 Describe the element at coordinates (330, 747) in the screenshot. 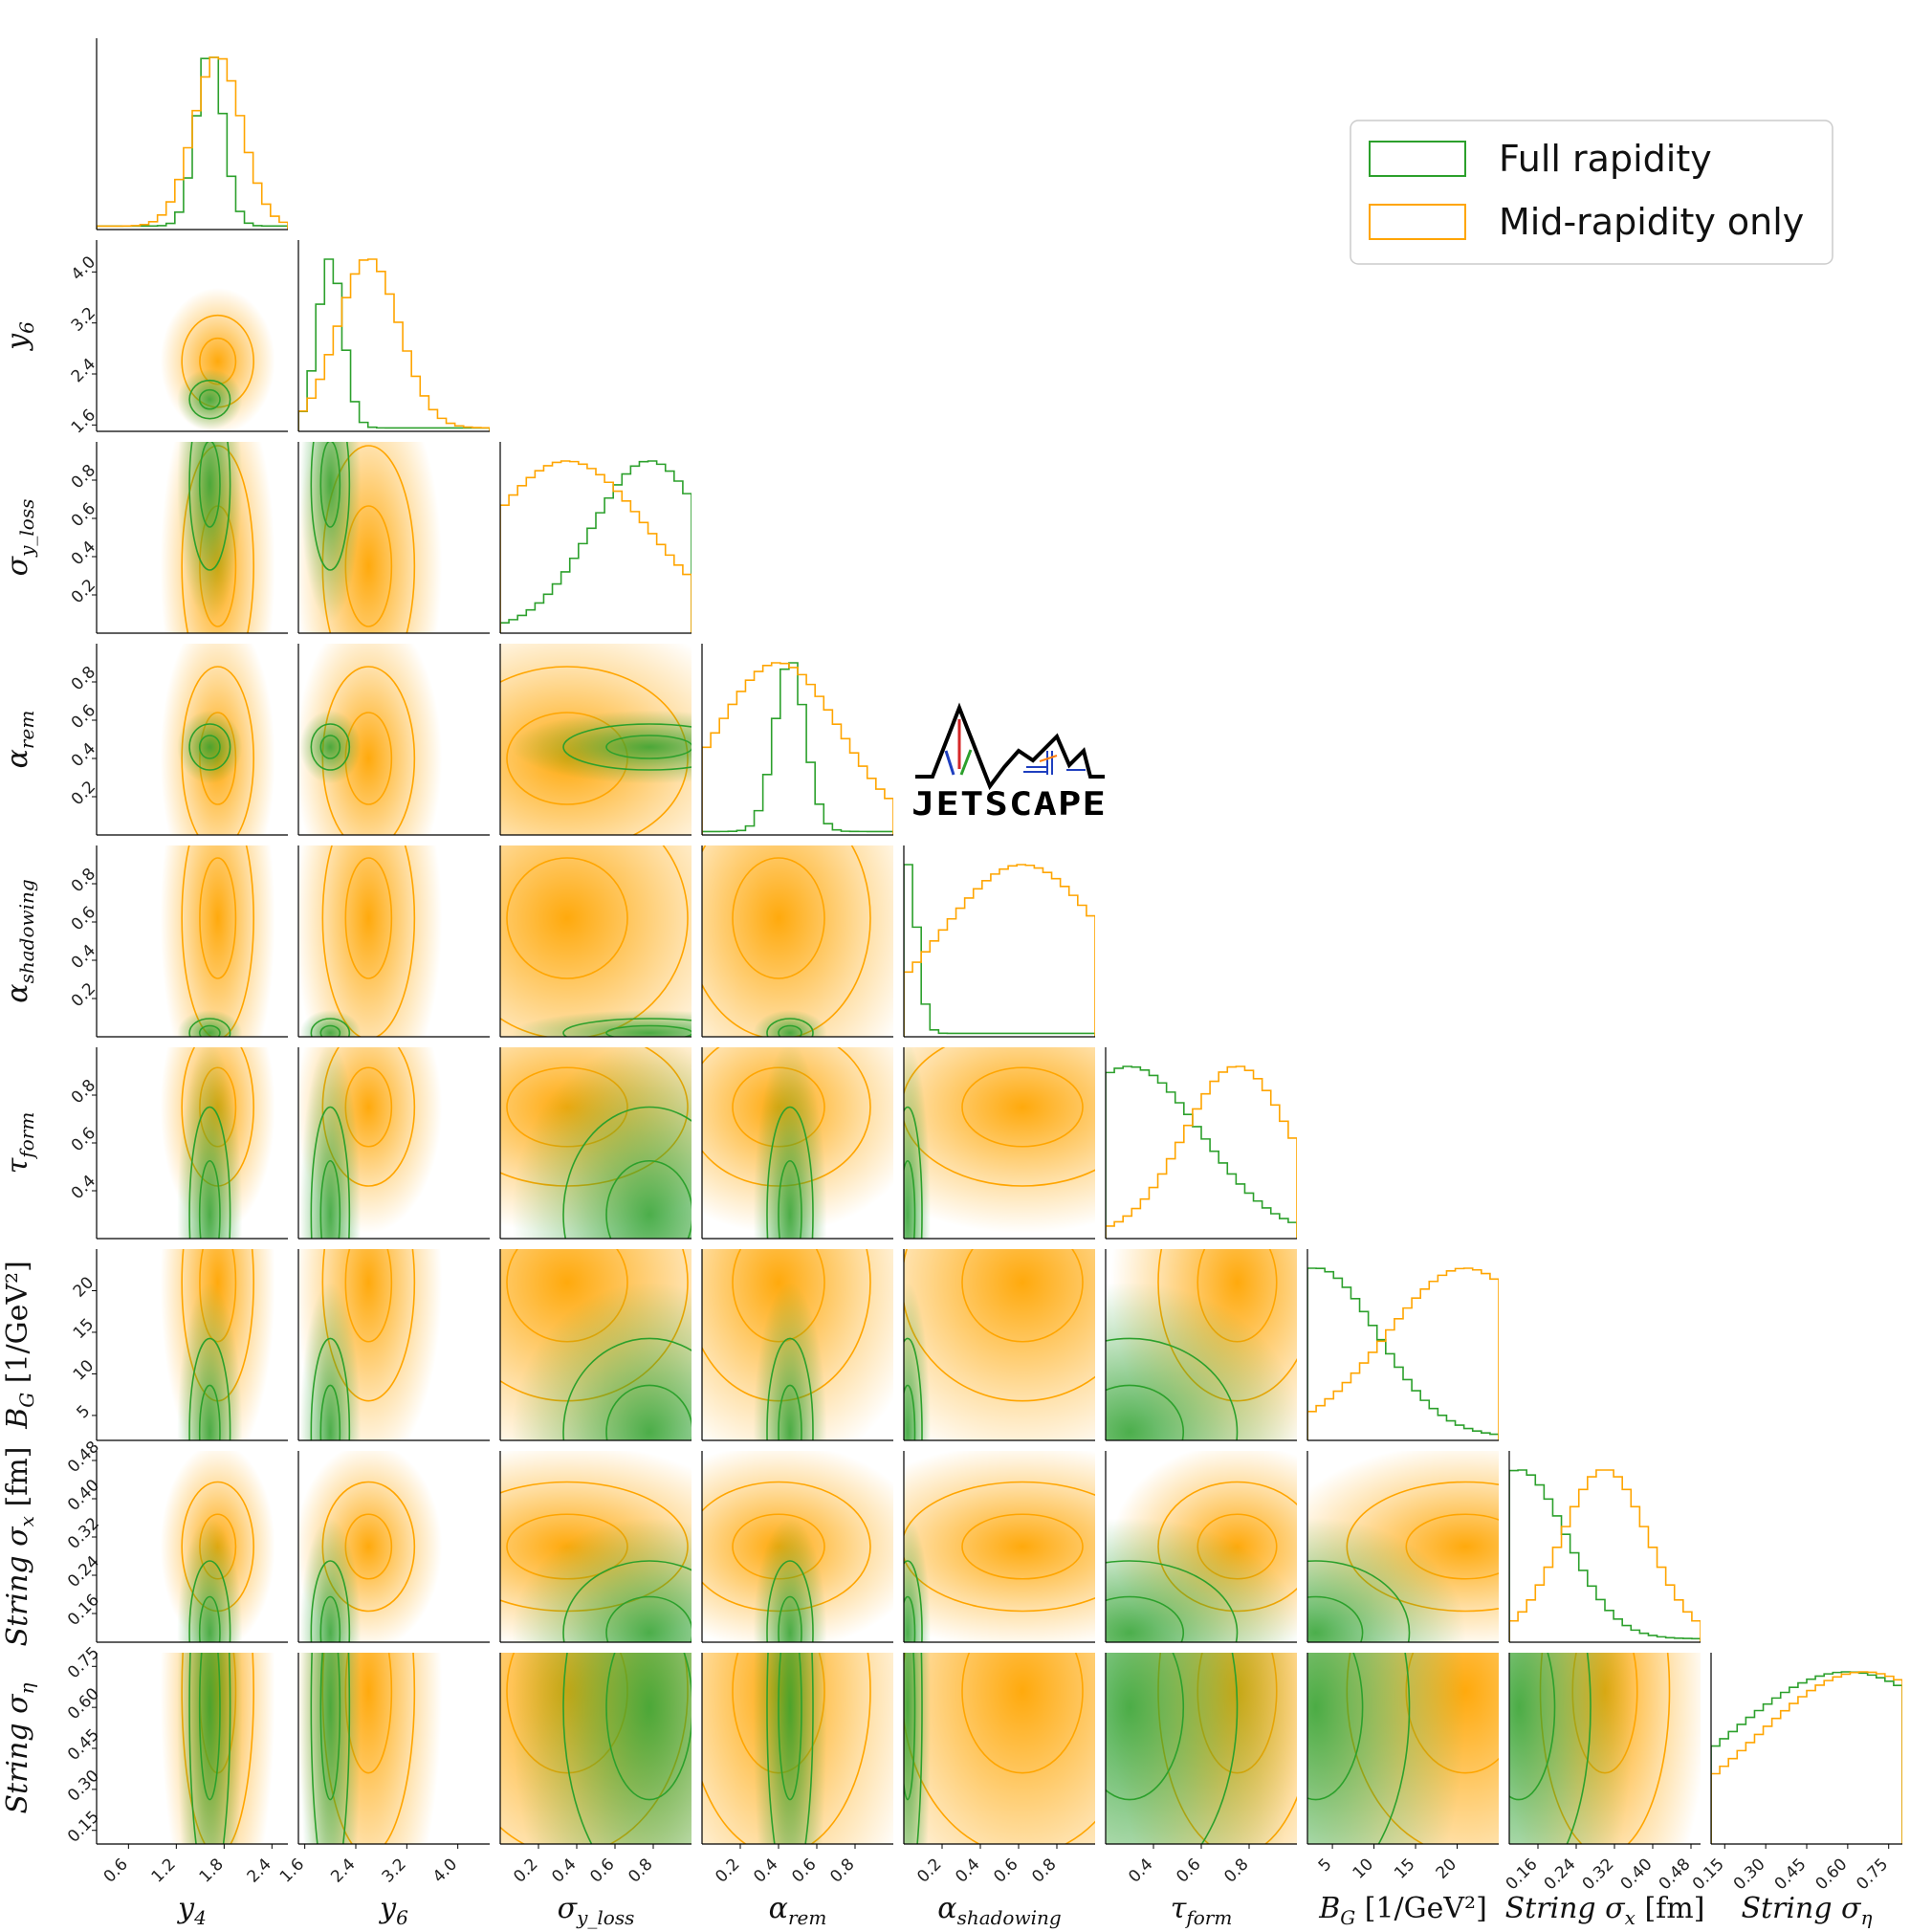

I see `contour-outer-full-y-6-vs-rem` at that location.